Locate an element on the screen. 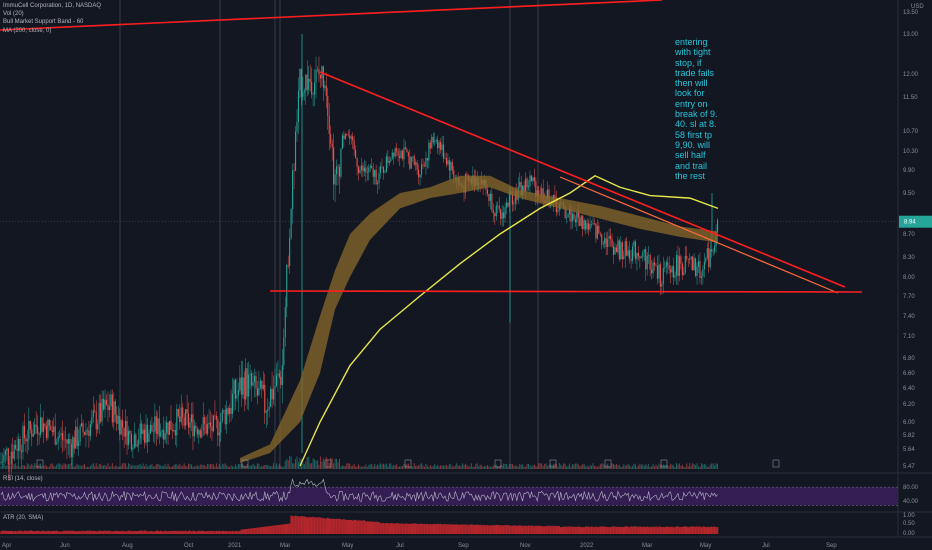 Image resolution: width=932 pixels, height=550 pixels. note-line: trade fails is located at coordinates (695, 72).